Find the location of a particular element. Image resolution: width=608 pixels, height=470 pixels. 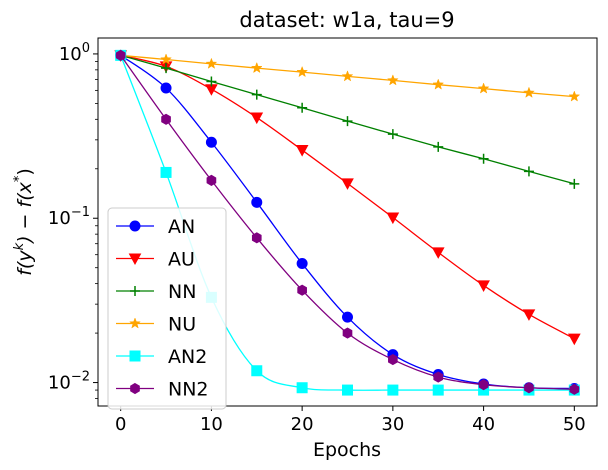

y-tick-exponent: −2 is located at coordinates (80, 377).